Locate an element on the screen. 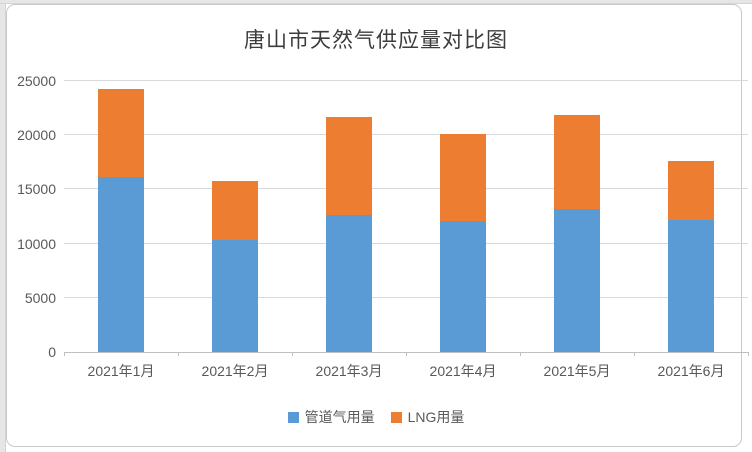 This screenshot has height=452, width=752. x-tick-label: 2021年5月 is located at coordinates (577, 371).